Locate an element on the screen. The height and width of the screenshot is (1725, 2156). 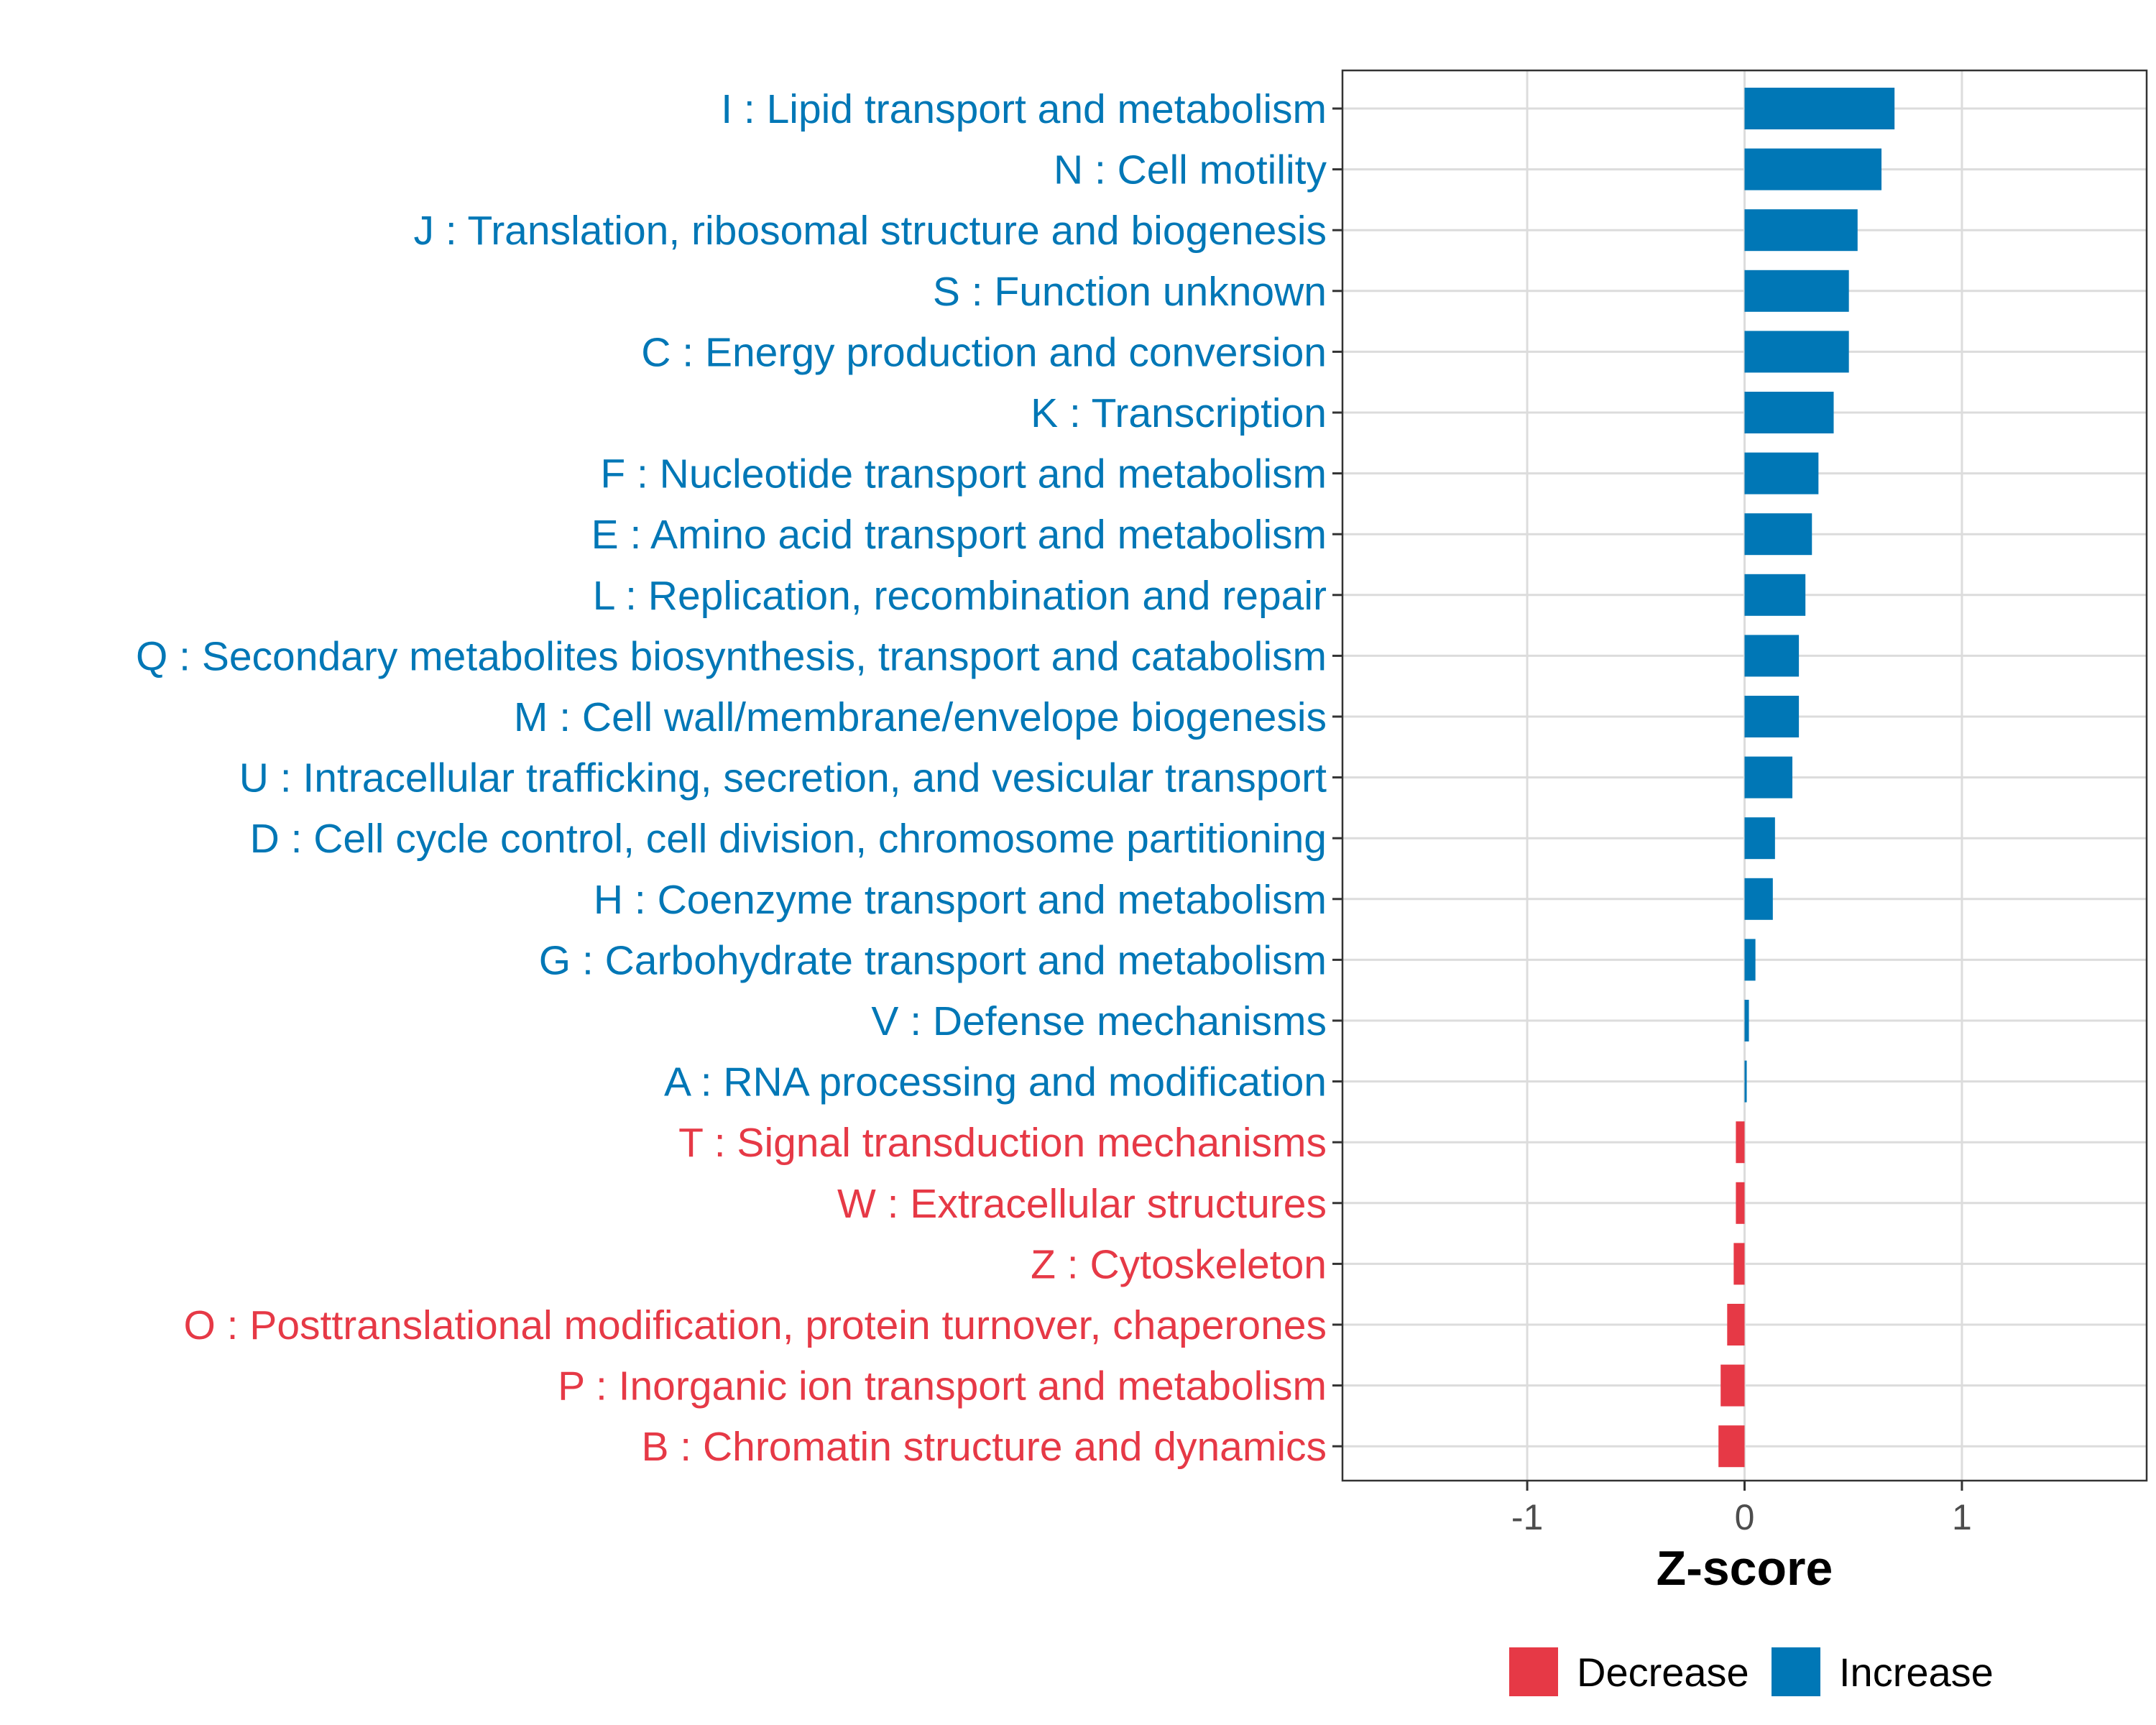
category-label: A : RNA processing and modification is located at coordinates (995, 1082).